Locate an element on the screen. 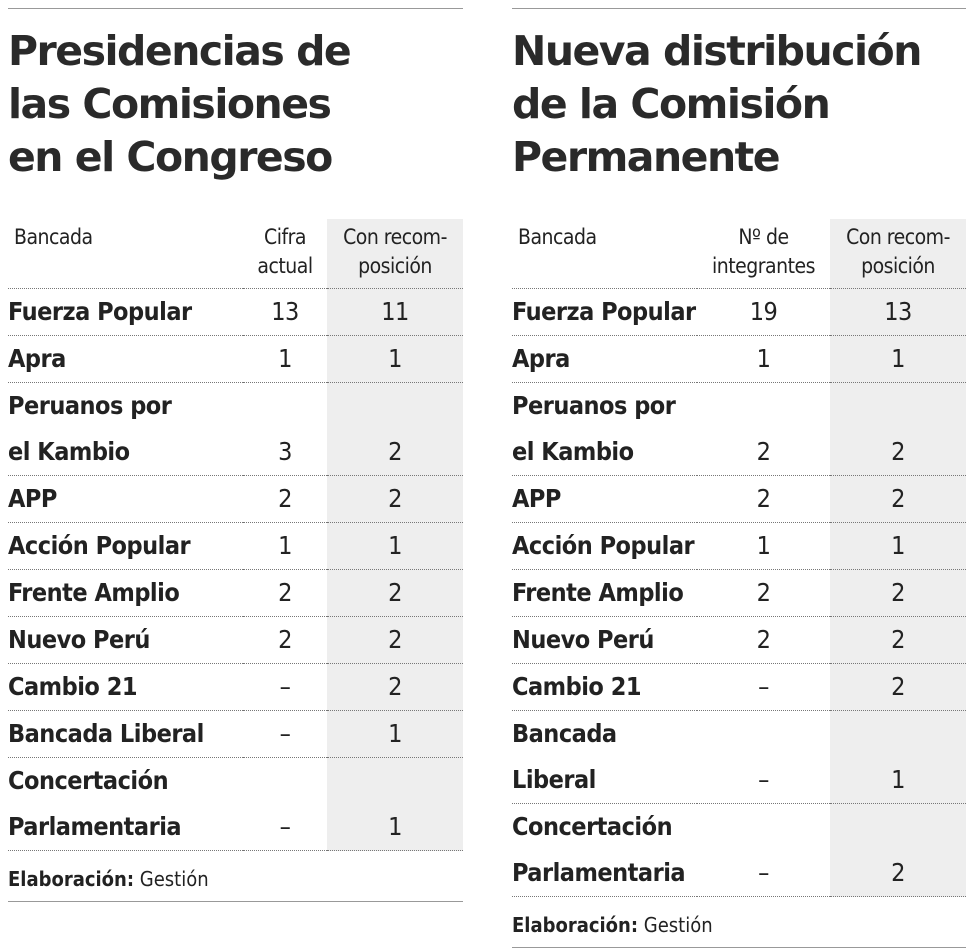 This screenshot has height=948, width=980. column-header: Nº de integrantes is located at coordinates (763, 254).